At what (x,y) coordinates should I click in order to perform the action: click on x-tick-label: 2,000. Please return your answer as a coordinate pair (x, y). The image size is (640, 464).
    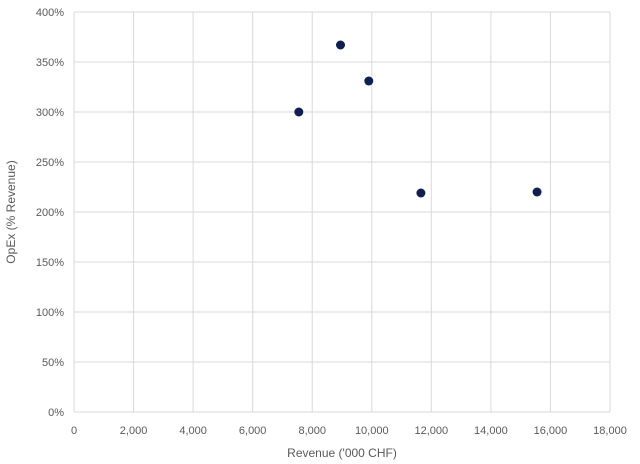
    Looking at the image, I should click on (134, 431).